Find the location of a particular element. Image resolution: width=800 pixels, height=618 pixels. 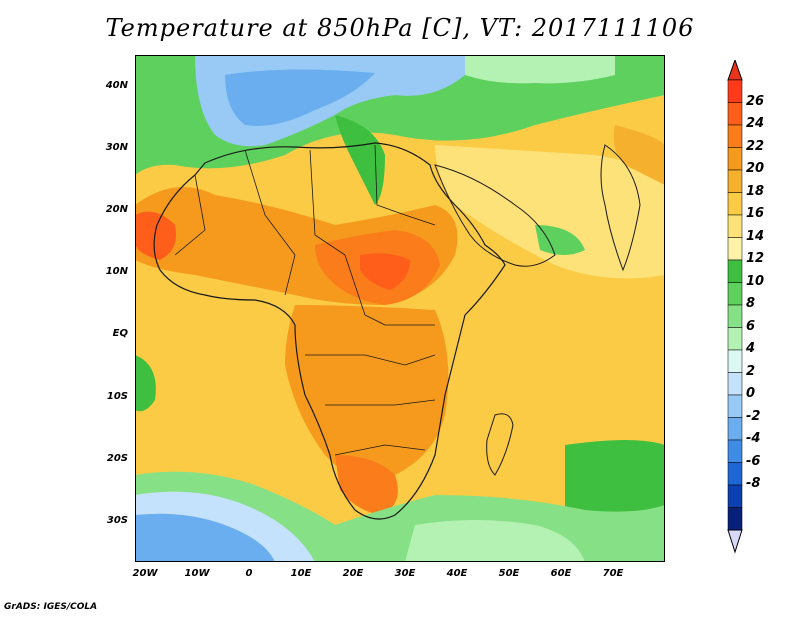

lon-label-20e: 20E is located at coordinates (353, 573).